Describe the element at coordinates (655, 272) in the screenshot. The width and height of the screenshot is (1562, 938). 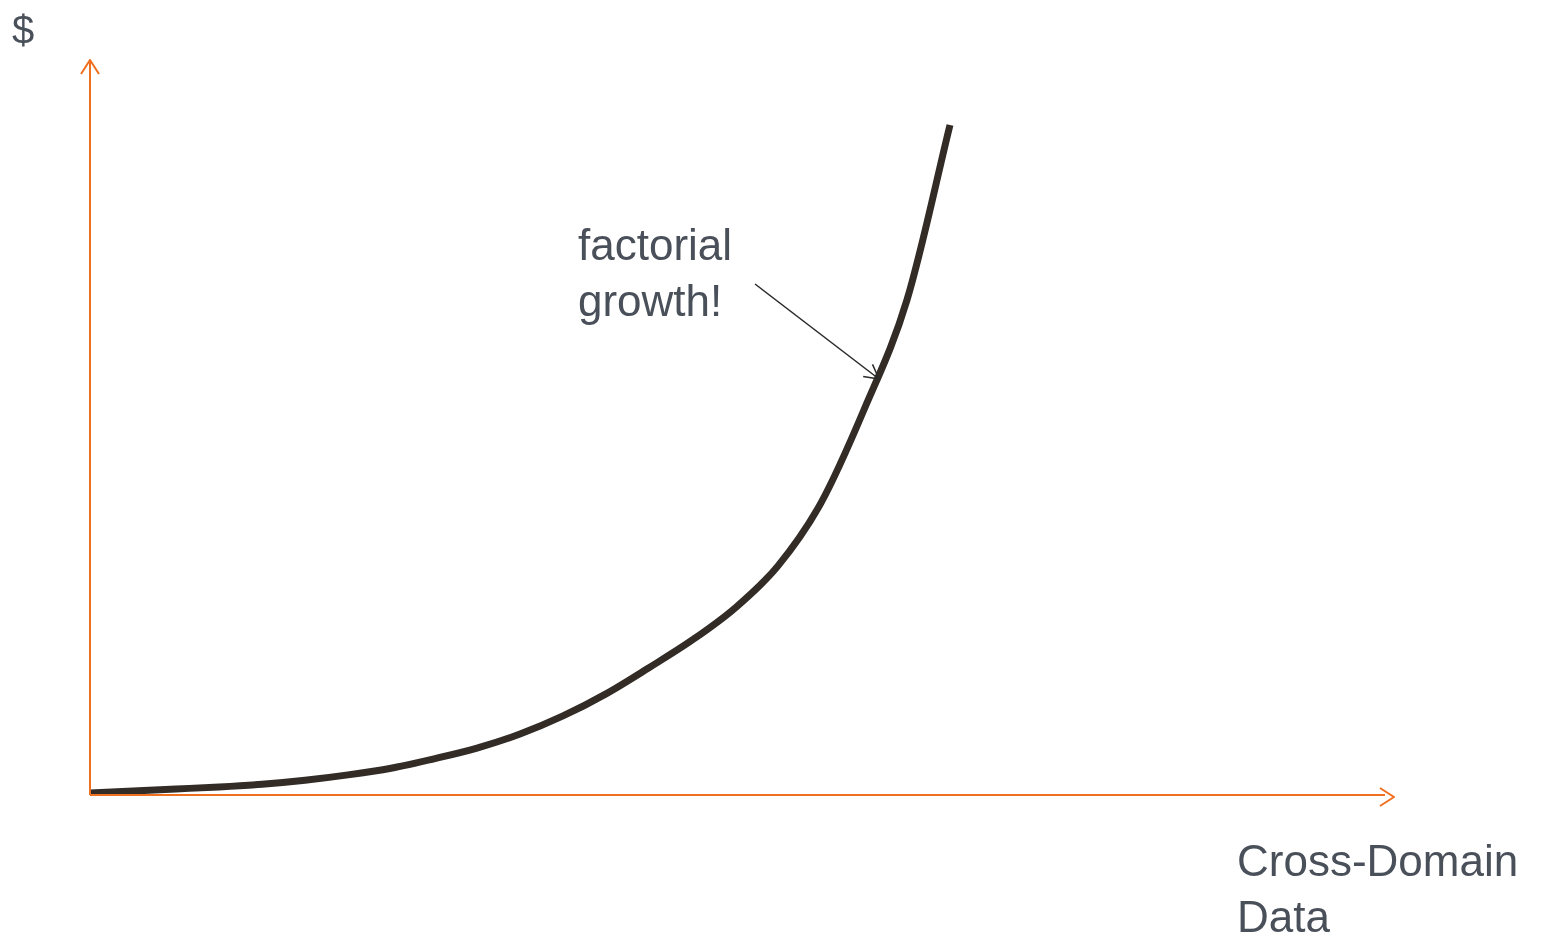
I see `annotation: factorial growth!` at that location.